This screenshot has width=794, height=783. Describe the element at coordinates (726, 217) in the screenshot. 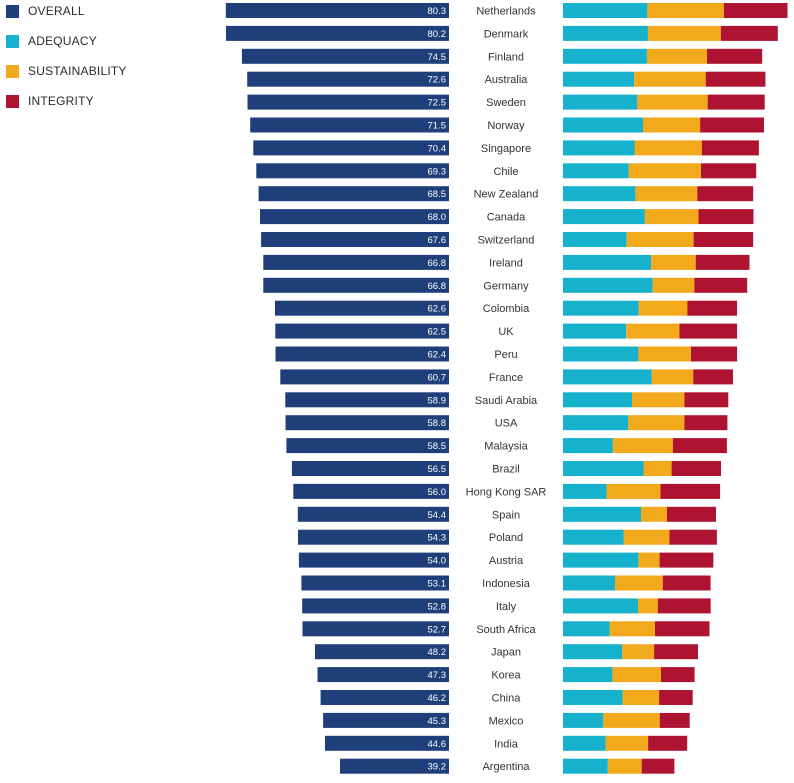

I see `integrity-bar-canada` at that location.